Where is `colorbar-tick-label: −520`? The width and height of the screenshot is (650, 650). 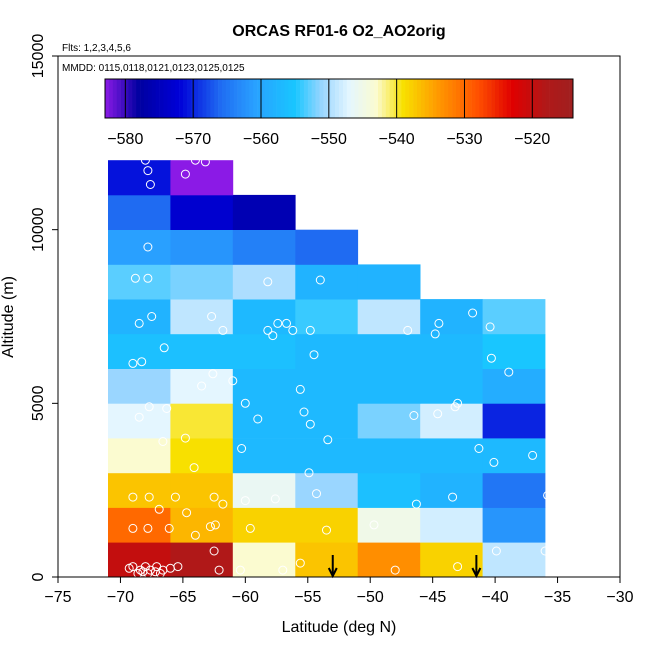 colorbar-tick-label: −520 is located at coordinates (532, 139).